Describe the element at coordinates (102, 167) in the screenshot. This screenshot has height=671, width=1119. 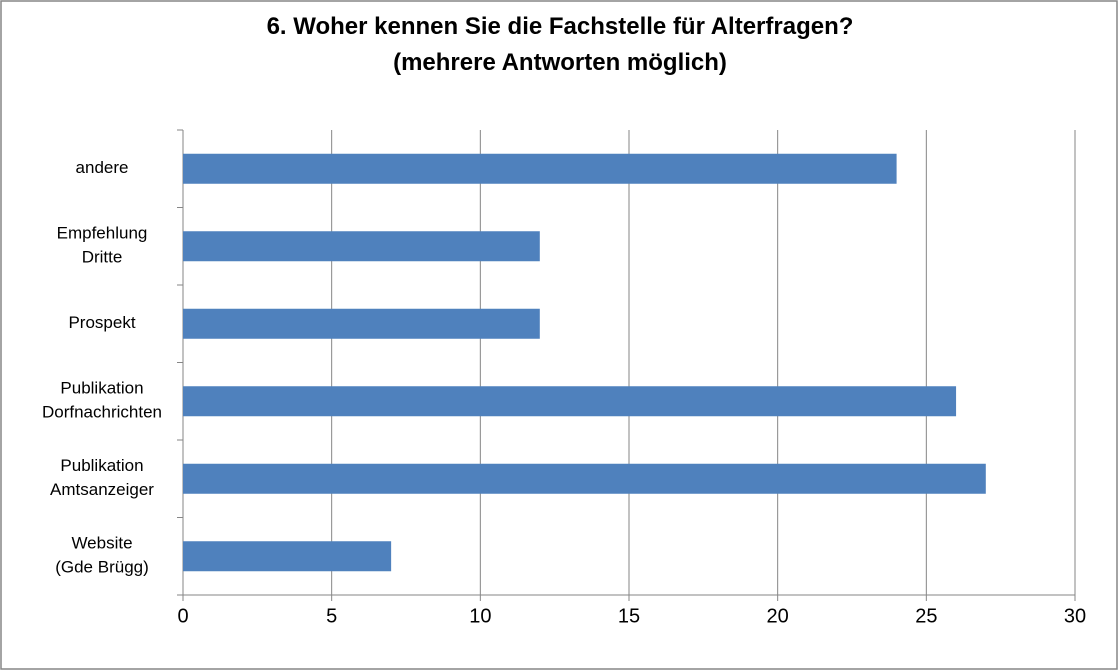
I see `y-tick-label: andere` at that location.